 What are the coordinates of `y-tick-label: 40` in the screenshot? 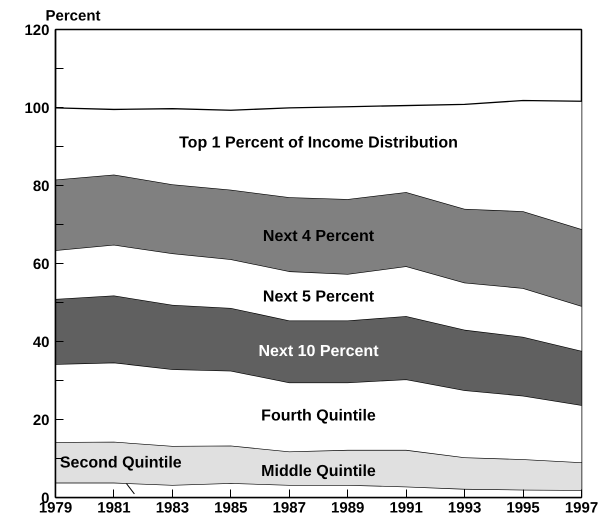 It's located at (41, 342).